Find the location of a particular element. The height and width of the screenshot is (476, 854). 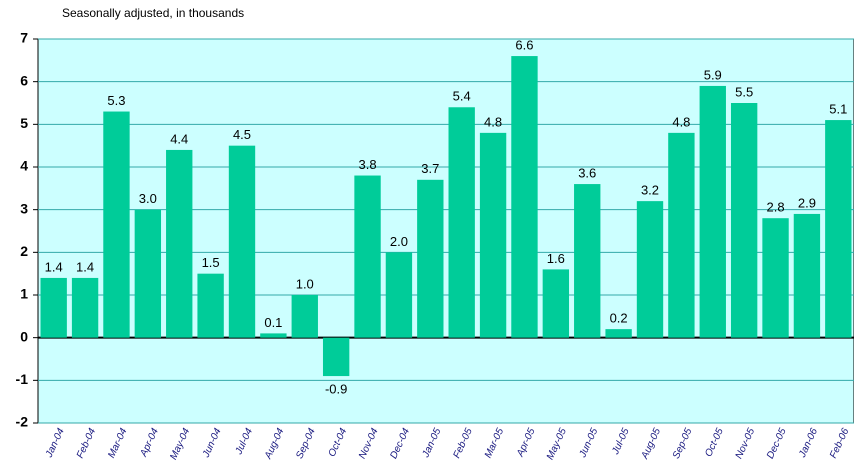

x-tick-label: Feb-06 is located at coordinates (840, 443).